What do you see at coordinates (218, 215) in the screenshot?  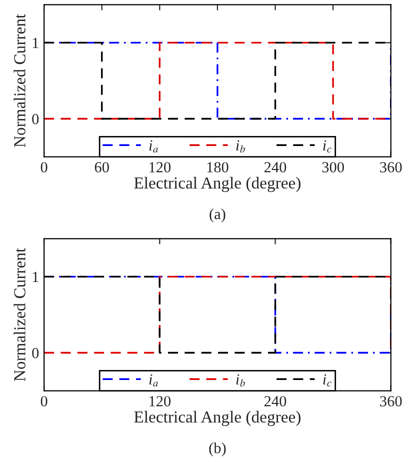 I see `text: (a)` at bounding box center [218, 215].